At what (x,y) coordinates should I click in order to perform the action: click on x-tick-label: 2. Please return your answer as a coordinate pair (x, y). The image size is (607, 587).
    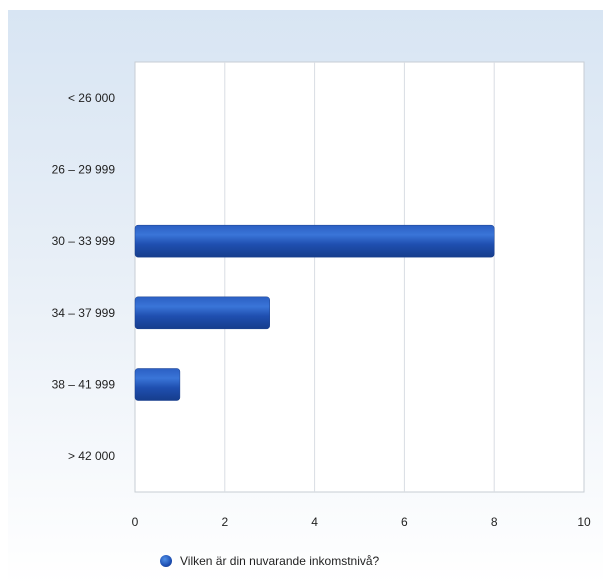
    Looking at the image, I should click on (224, 522).